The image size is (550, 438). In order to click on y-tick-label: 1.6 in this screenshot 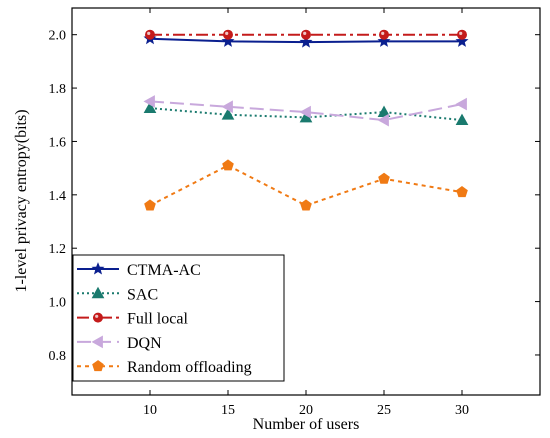, I will do `click(58, 142)`.